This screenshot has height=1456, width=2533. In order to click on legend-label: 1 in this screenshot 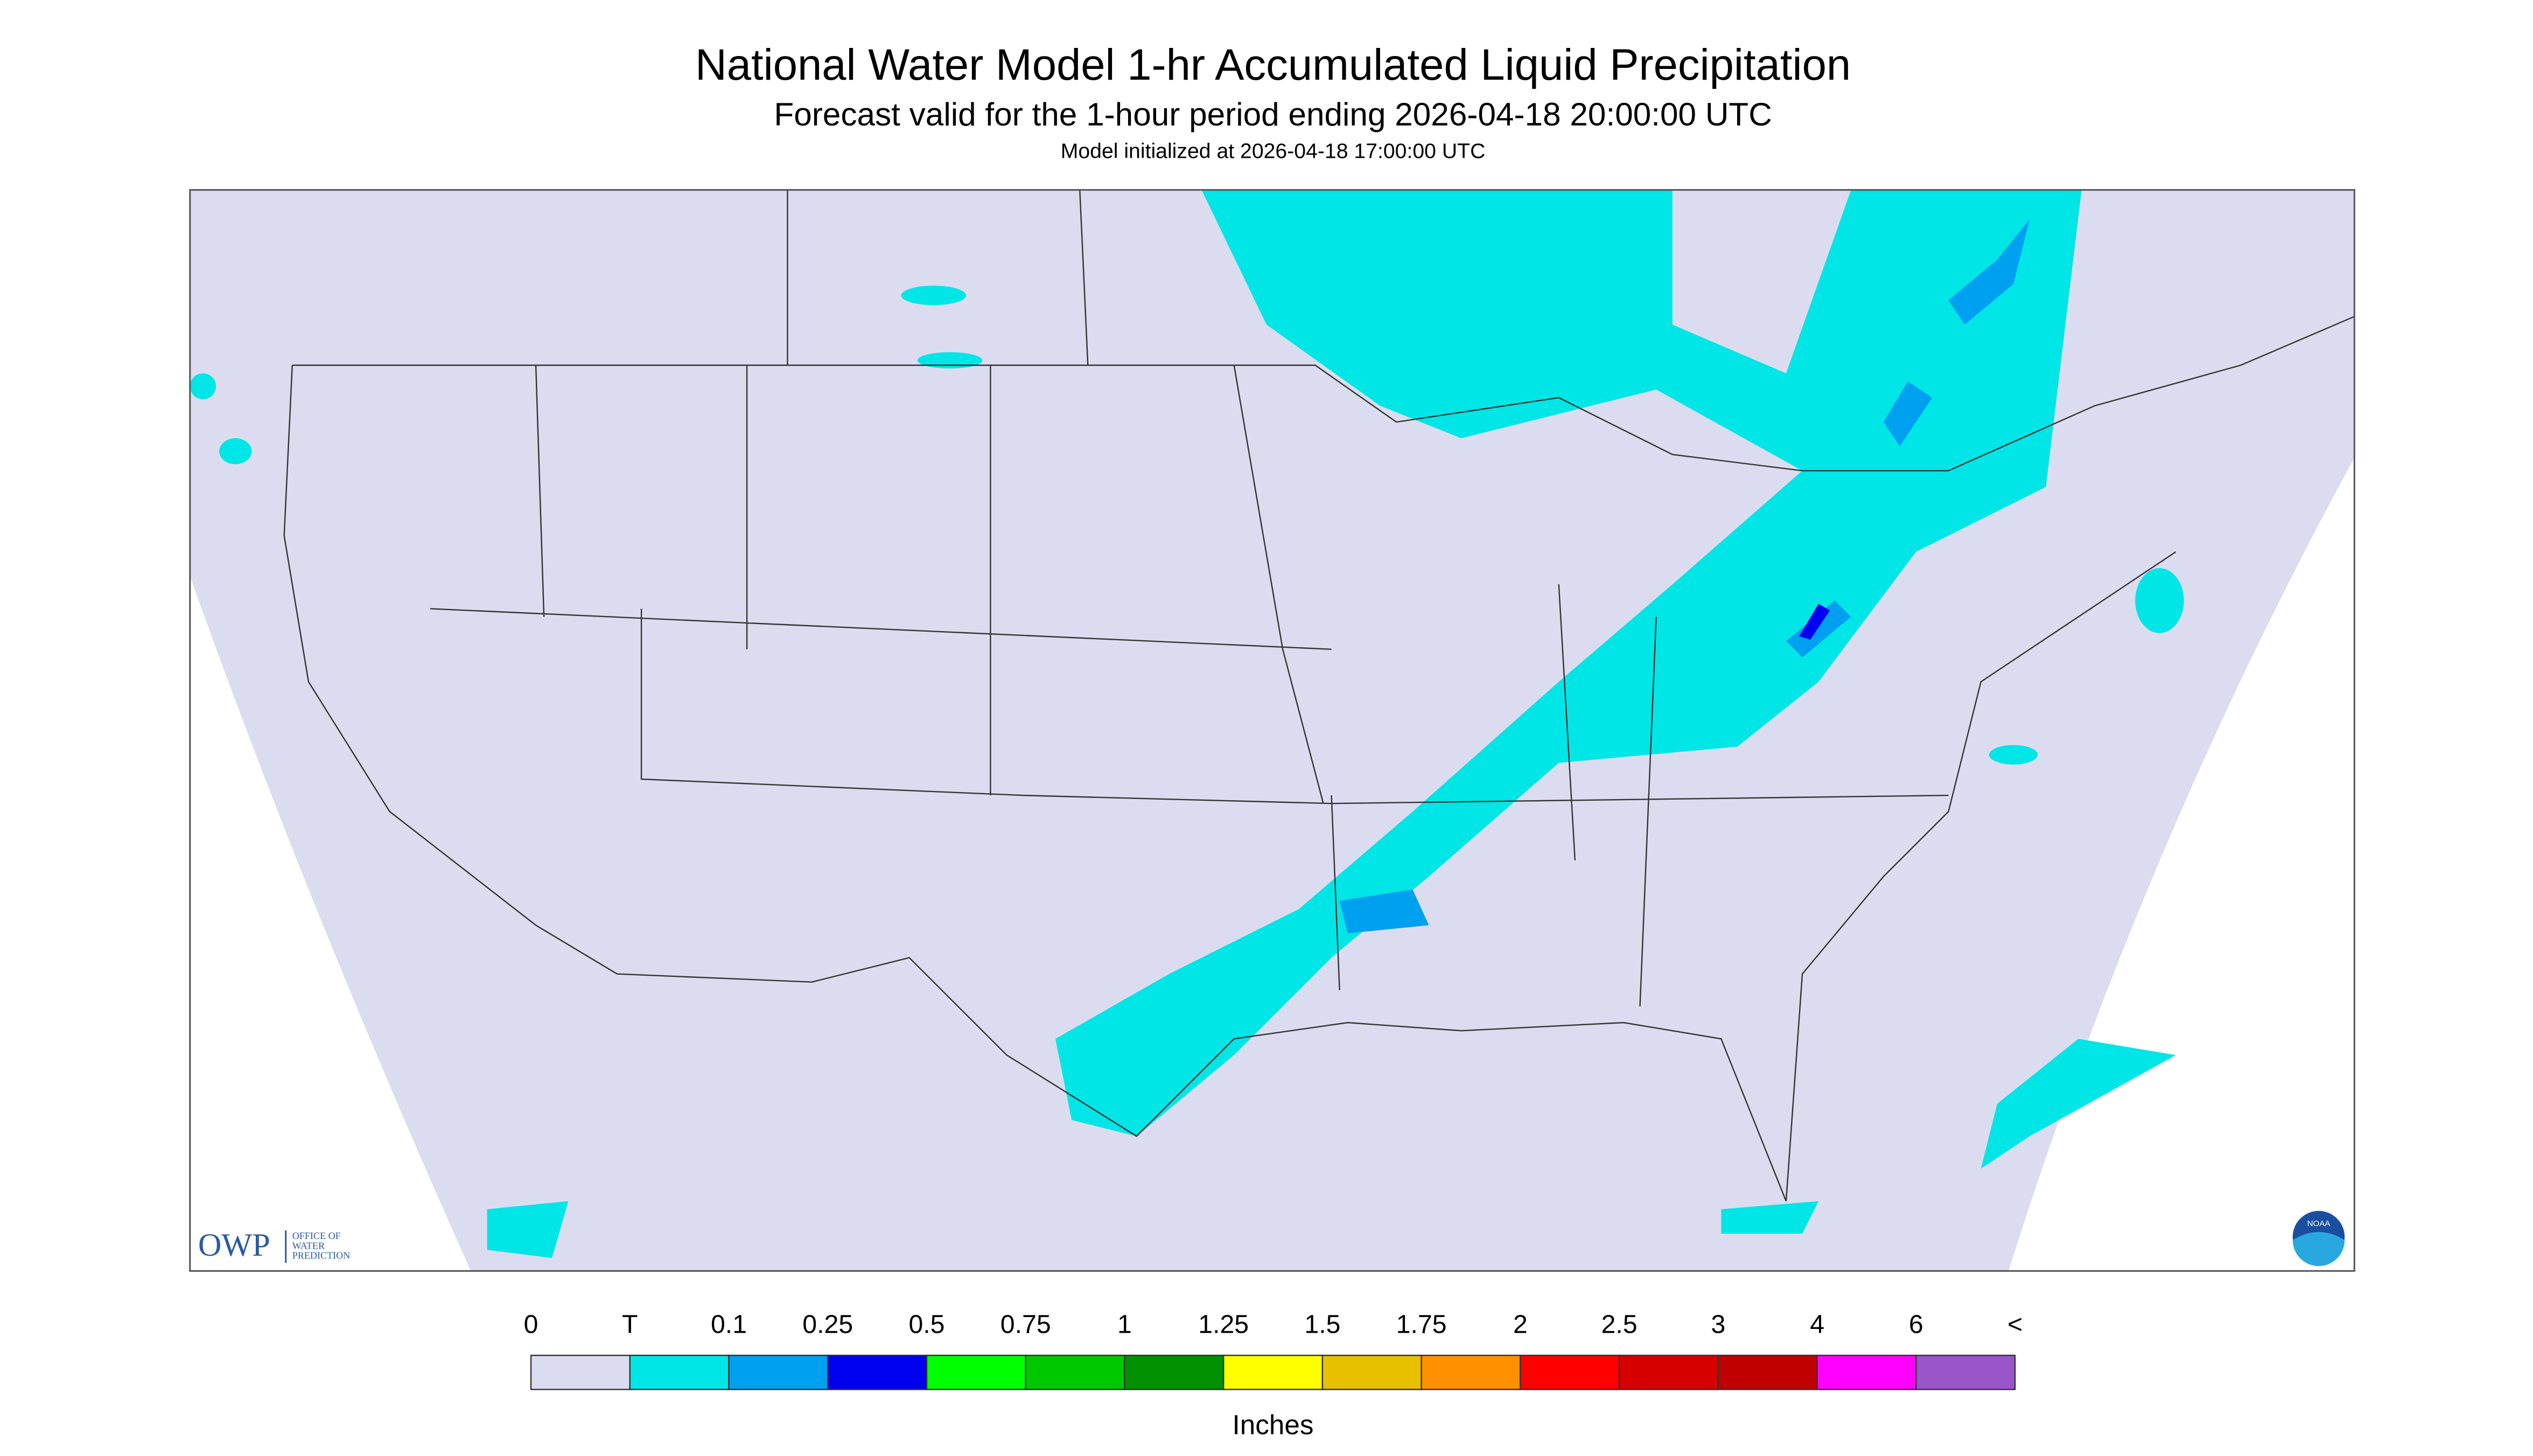, I will do `click(1124, 1324)`.